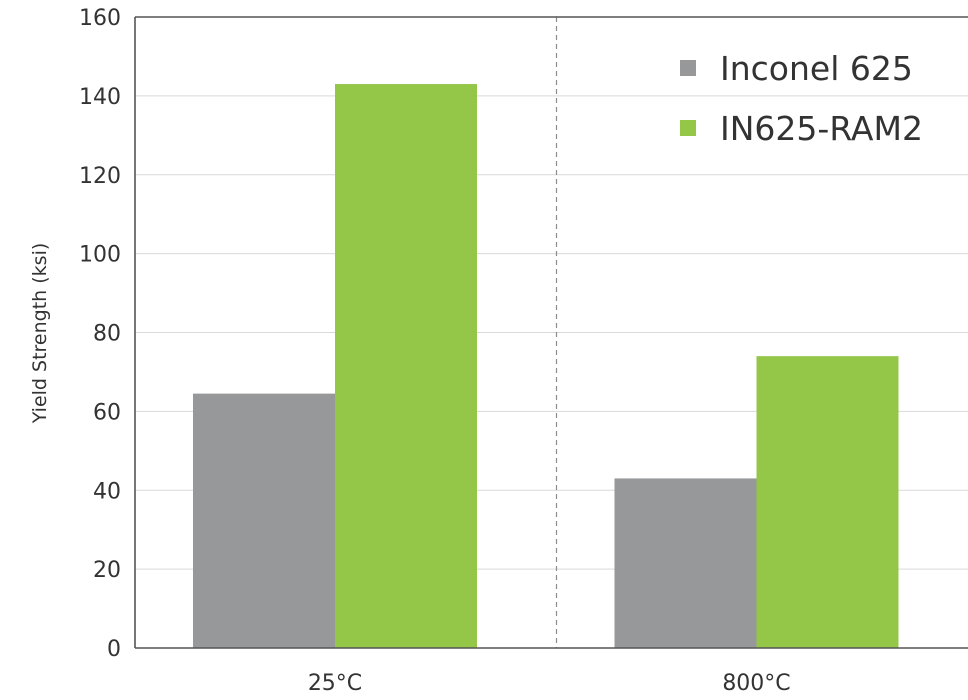 The height and width of the screenshot is (700, 968). Describe the element at coordinates (335, 683) in the screenshot. I see `x-tick-label-0: 25°C` at that location.